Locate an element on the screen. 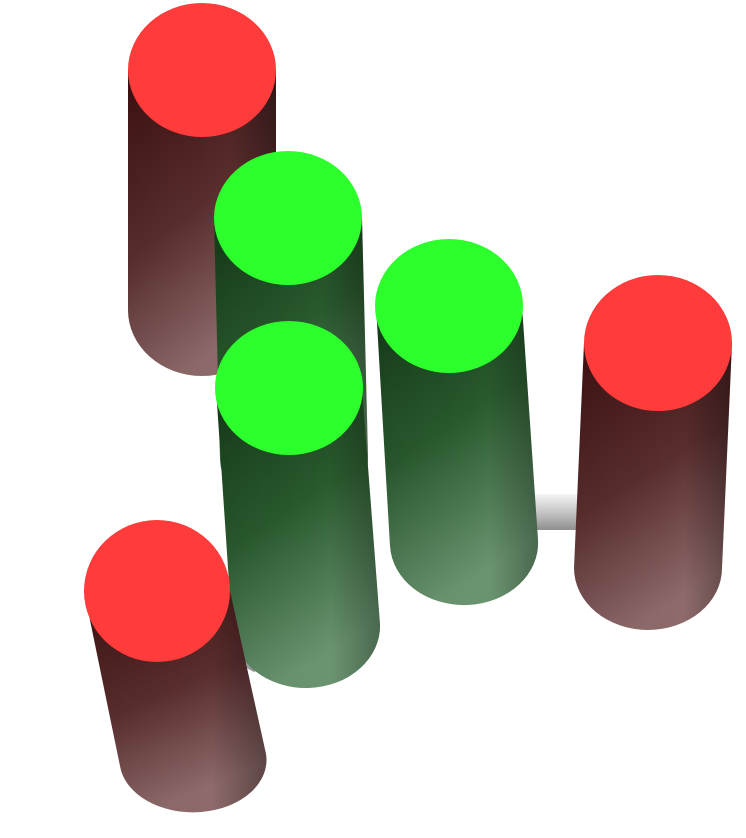 This screenshot has height=838, width=746. red-cylinder-bottom-left is located at coordinates (175, 666).